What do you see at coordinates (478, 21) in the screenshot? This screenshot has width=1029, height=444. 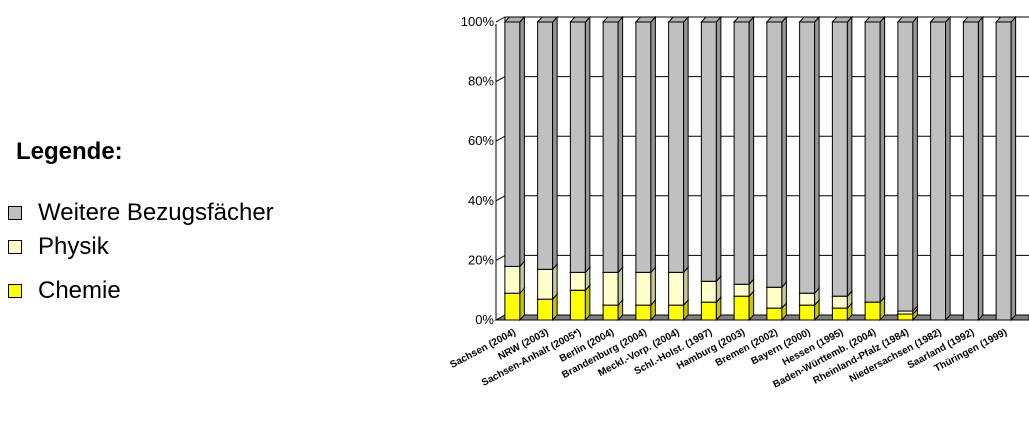 I see `y-tick-label: 100%` at bounding box center [478, 21].